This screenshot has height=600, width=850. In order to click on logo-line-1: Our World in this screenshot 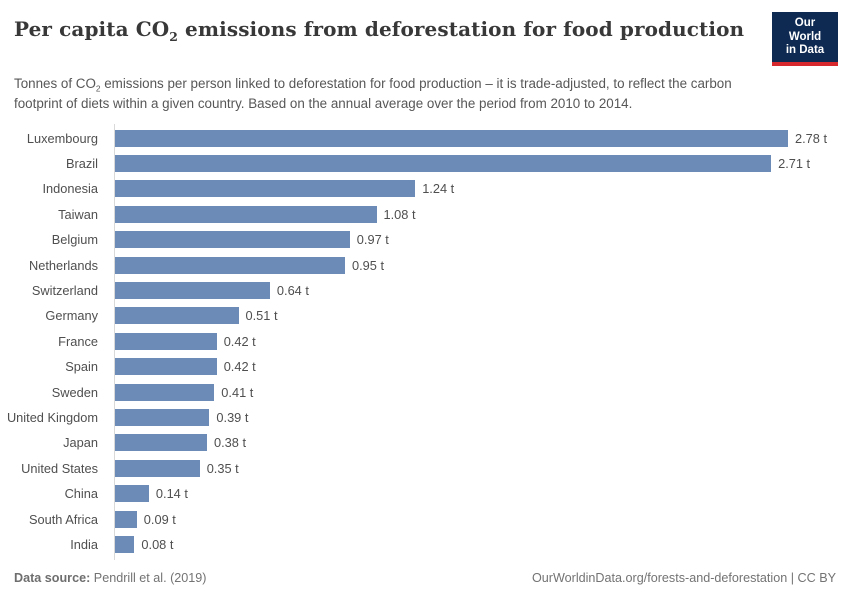, I will do `click(805, 30)`.